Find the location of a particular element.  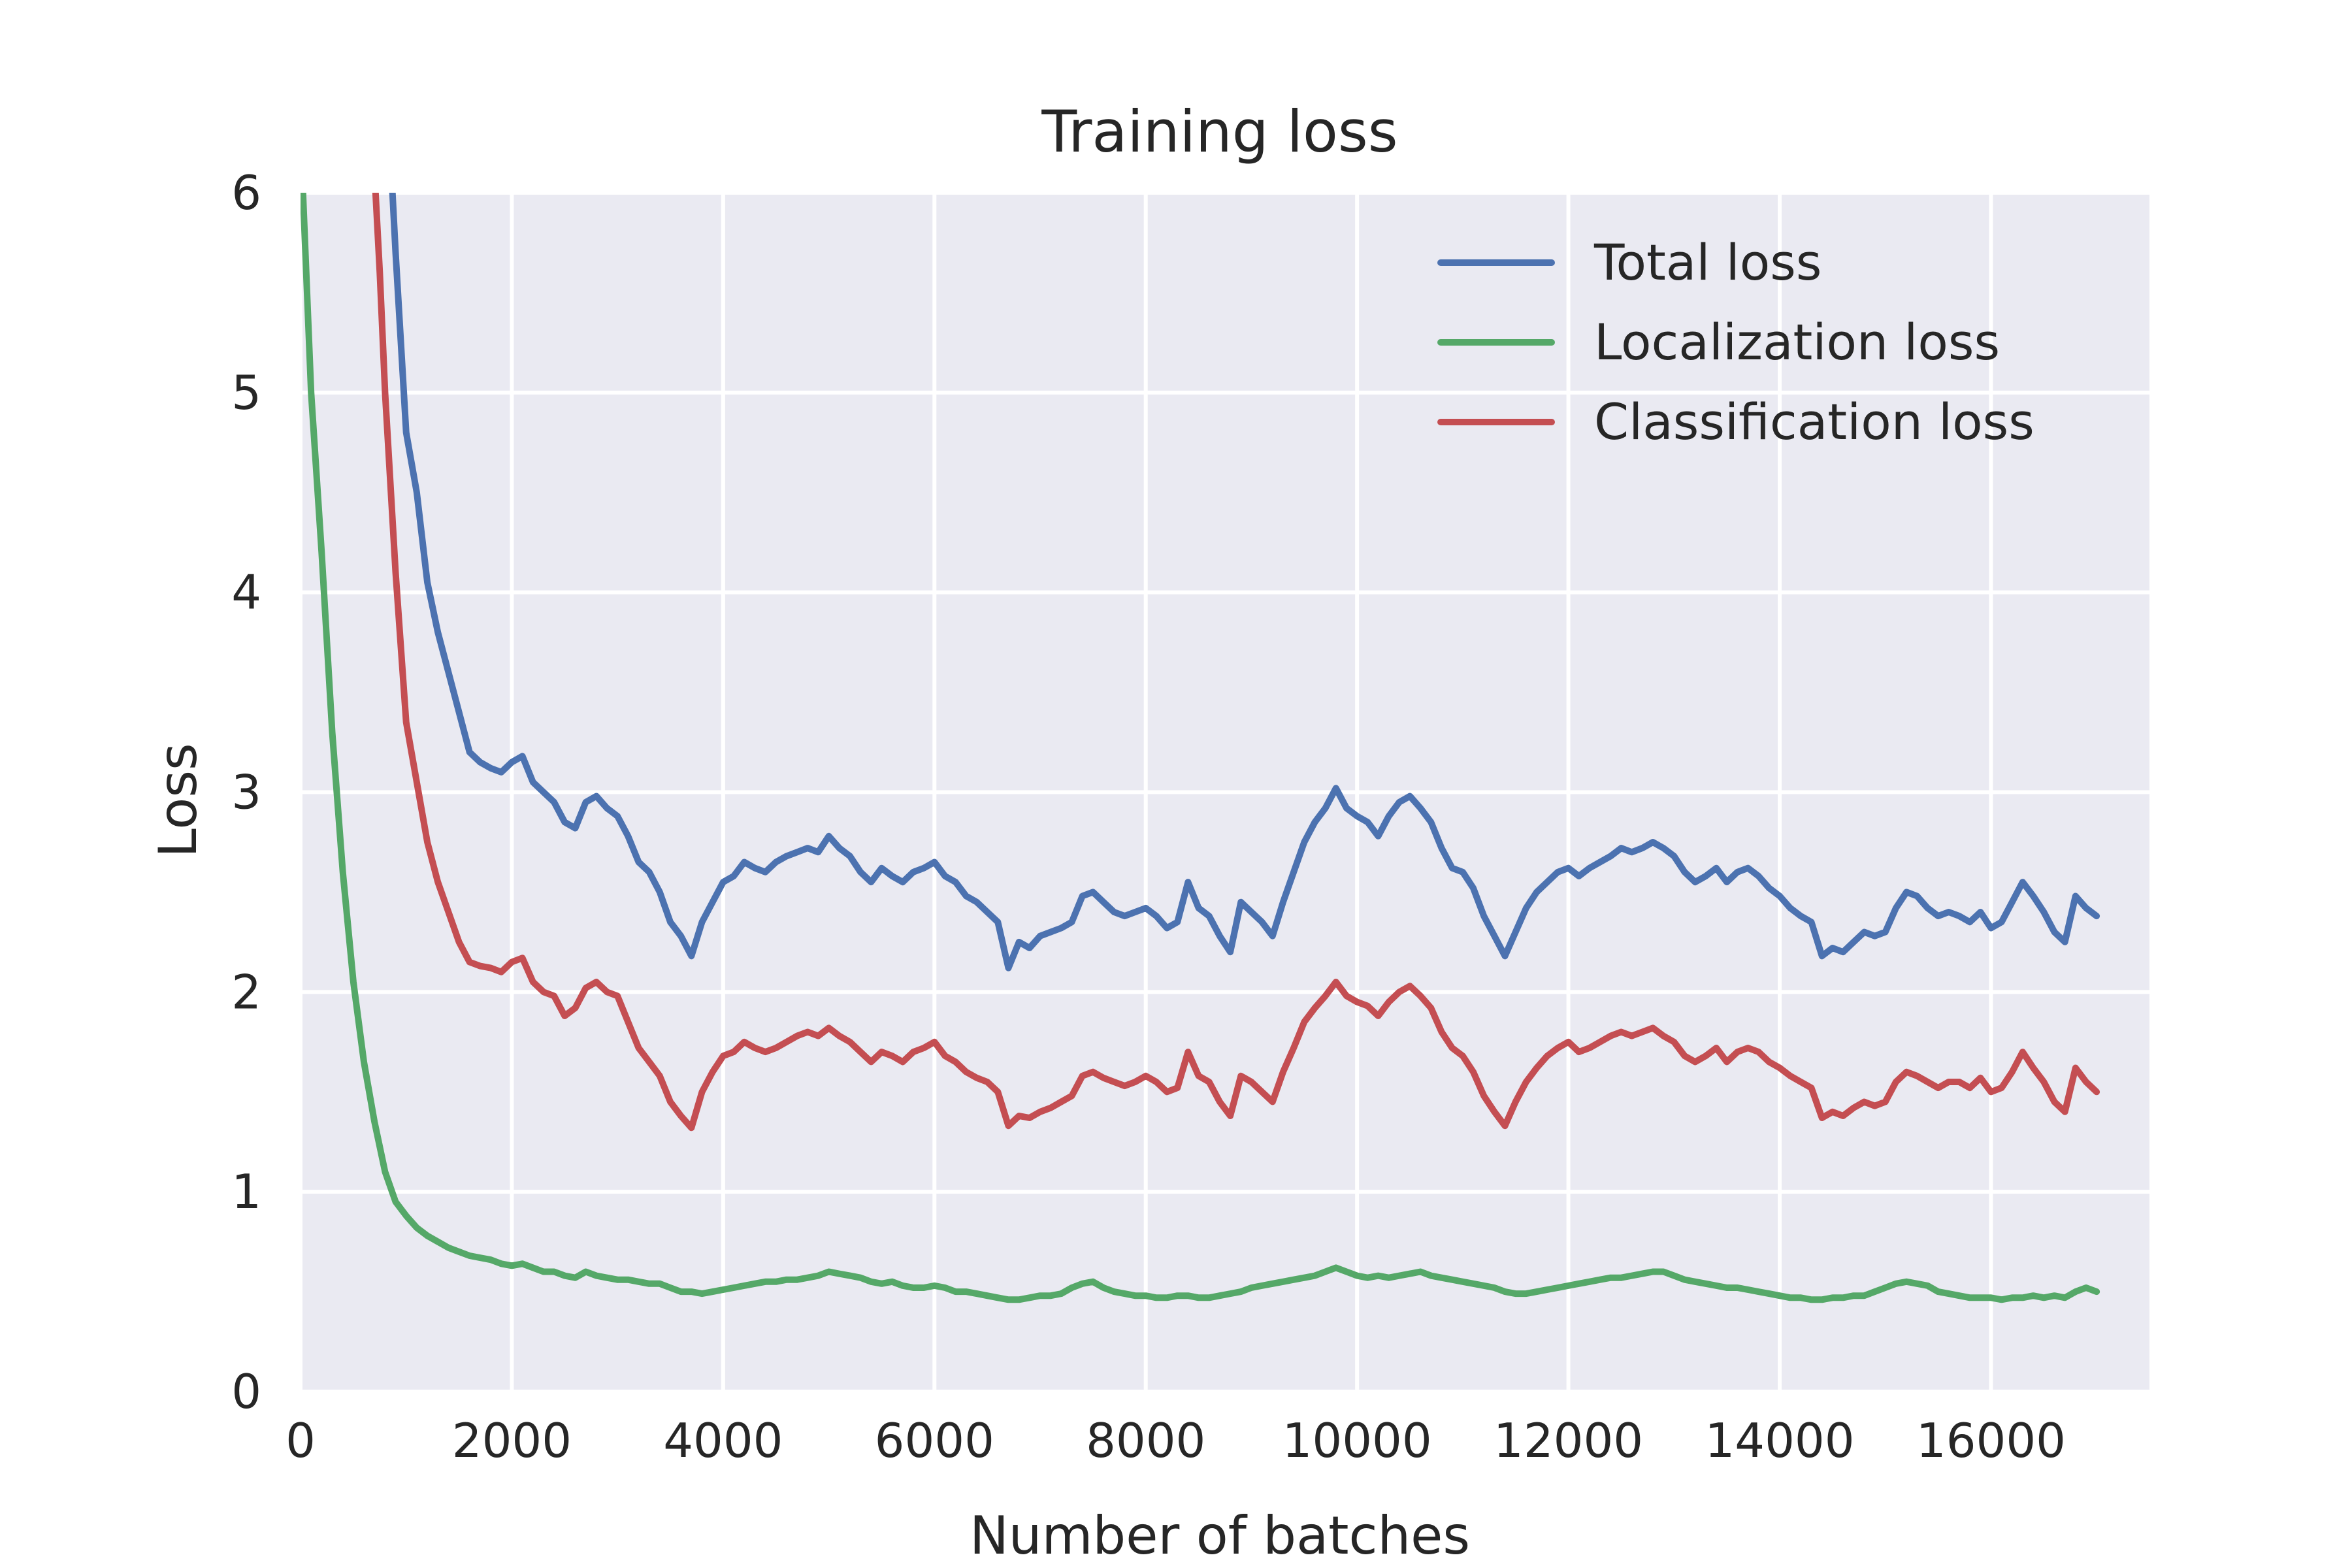

legend-label-2: Localization loss is located at coordinates (1797, 342).